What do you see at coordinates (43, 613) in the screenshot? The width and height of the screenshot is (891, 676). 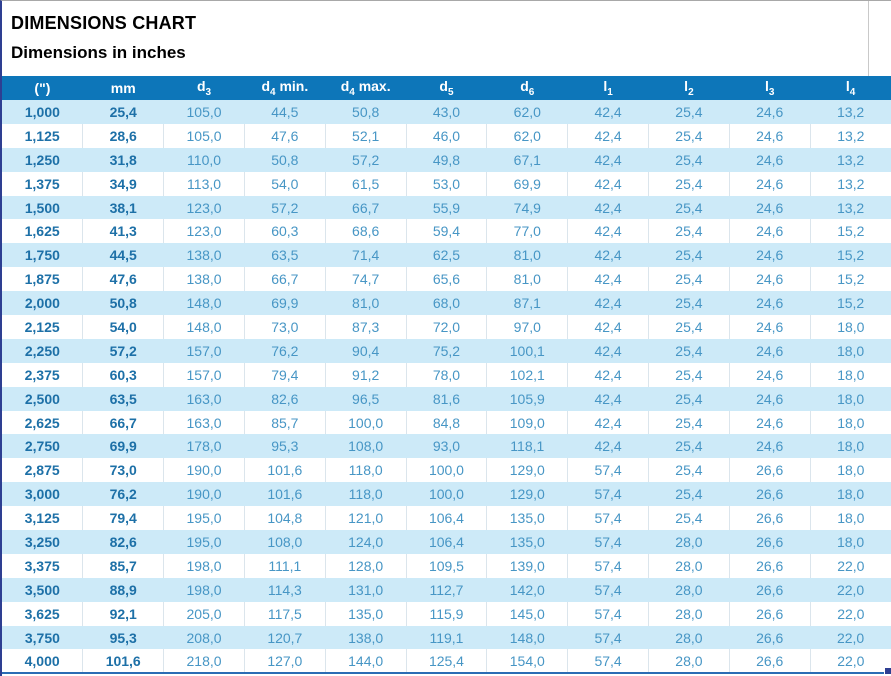 I see `table-cell: 3,625` at bounding box center [43, 613].